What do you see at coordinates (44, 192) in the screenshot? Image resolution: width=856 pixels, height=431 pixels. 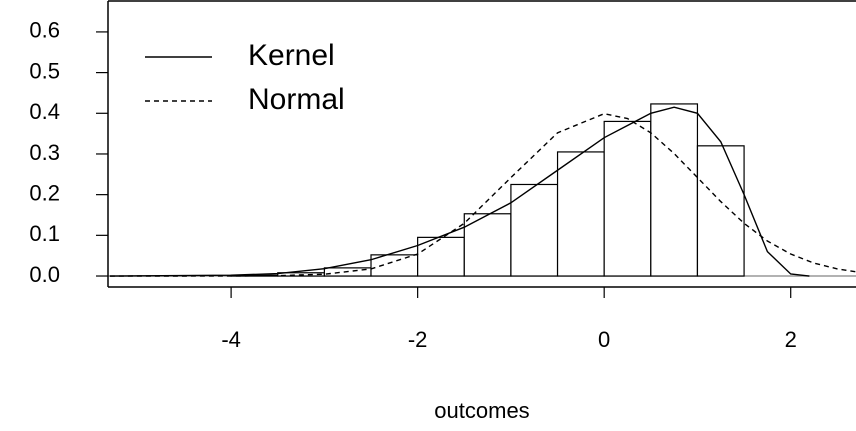 I see `y-tick-label: 0.2` at bounding box center [44, 192].